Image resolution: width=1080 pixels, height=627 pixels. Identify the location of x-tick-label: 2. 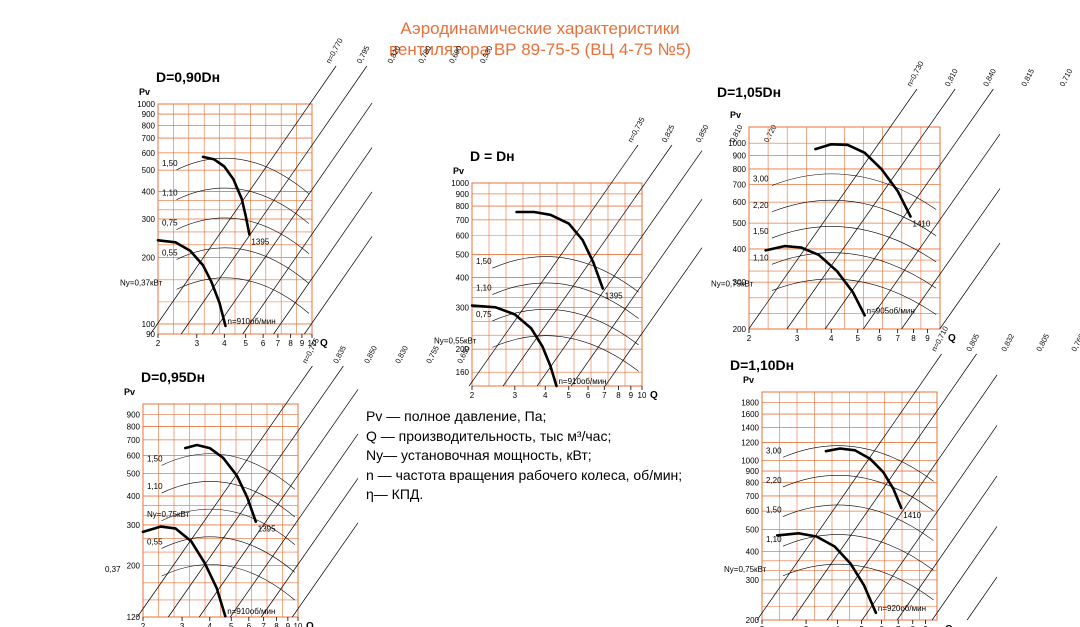
(472, 395).